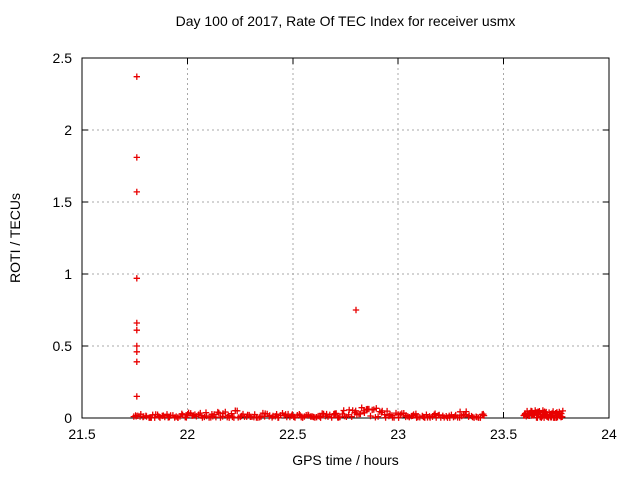 This screenshot has width=640, height=480. I want to click on y-tick-label: 0, so click(68, 418).